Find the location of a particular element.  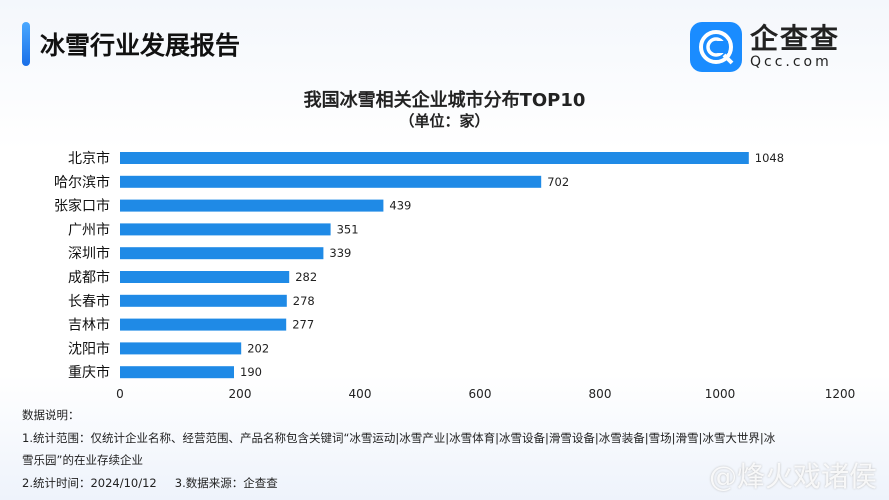

notes-scope-cont: 雪乐园”的在业存续企业 is located at coordinates (82, 460).